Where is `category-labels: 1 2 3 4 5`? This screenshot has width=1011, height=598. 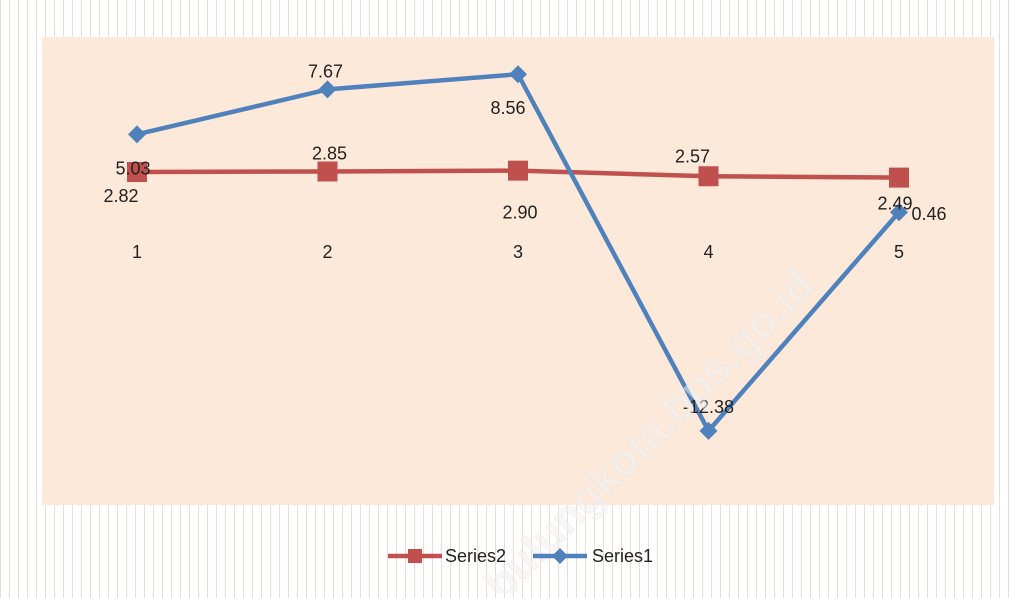 category-labels: 1 2 3 4 5 is located at coordinates (518, 252).